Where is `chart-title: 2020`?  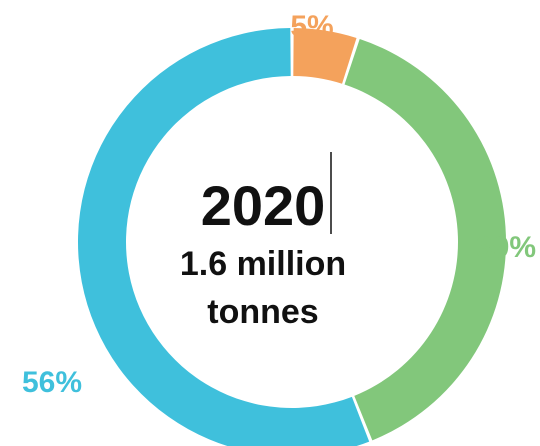 chart-title: 2020 is located at coordinates (263, 205).